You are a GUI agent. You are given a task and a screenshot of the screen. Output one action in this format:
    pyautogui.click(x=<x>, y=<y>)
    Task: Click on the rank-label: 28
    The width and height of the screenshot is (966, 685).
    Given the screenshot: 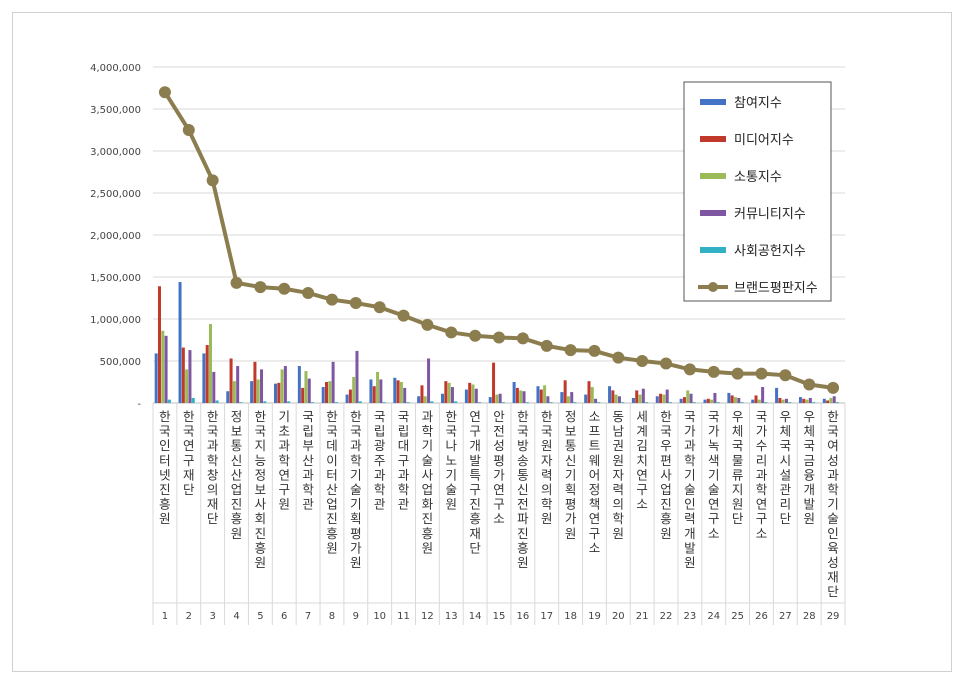 What is the action you would take?
    pyautogui.click(x=809, y=616)
    